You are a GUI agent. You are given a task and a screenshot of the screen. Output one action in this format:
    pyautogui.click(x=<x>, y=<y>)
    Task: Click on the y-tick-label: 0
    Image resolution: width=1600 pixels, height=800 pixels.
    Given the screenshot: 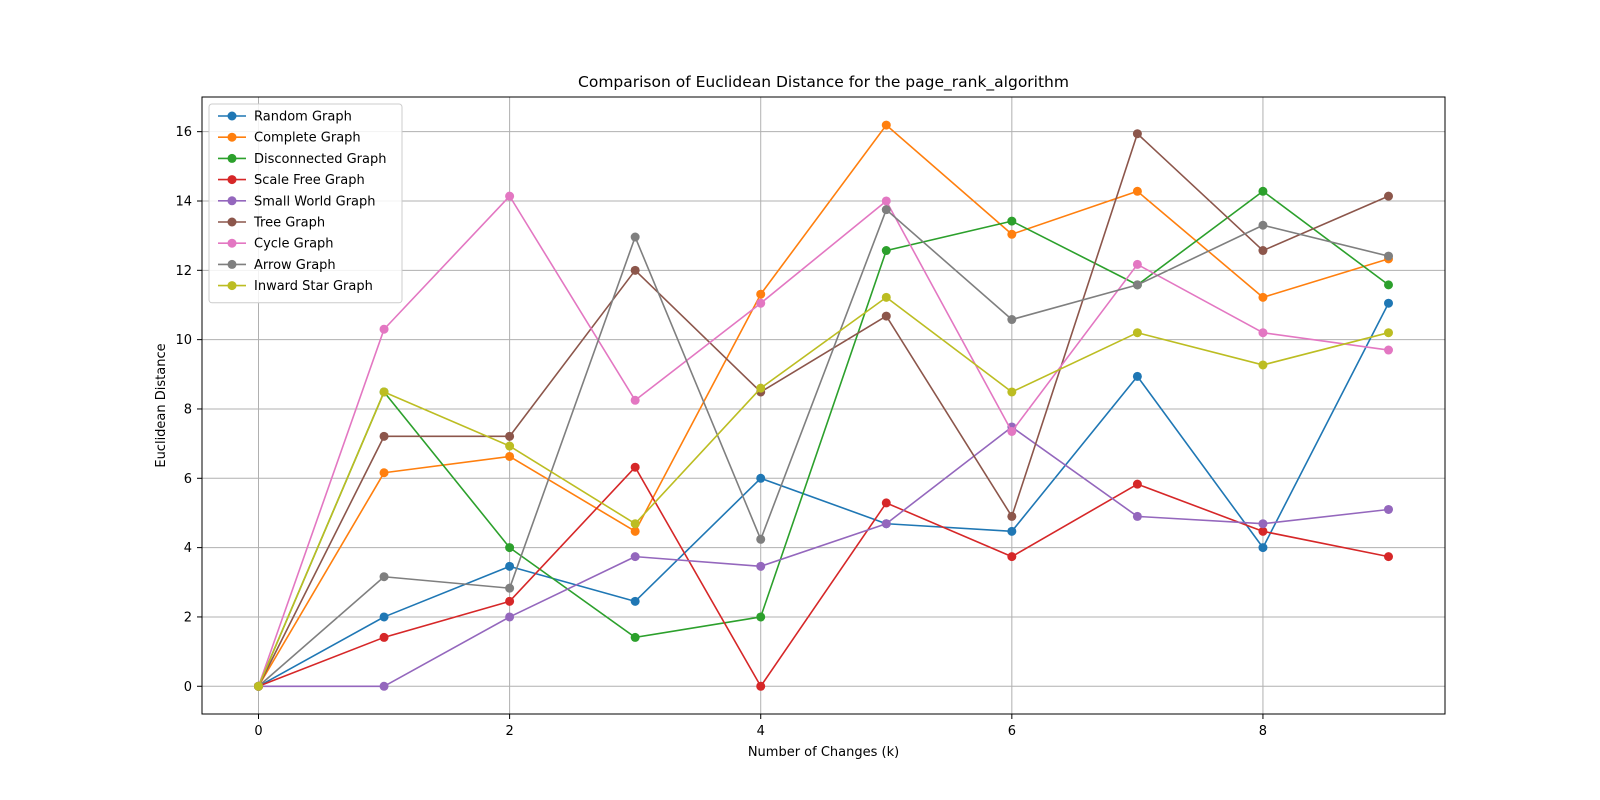 What is the action you would take?
    pyautogui.click(x=188, y=687)
    